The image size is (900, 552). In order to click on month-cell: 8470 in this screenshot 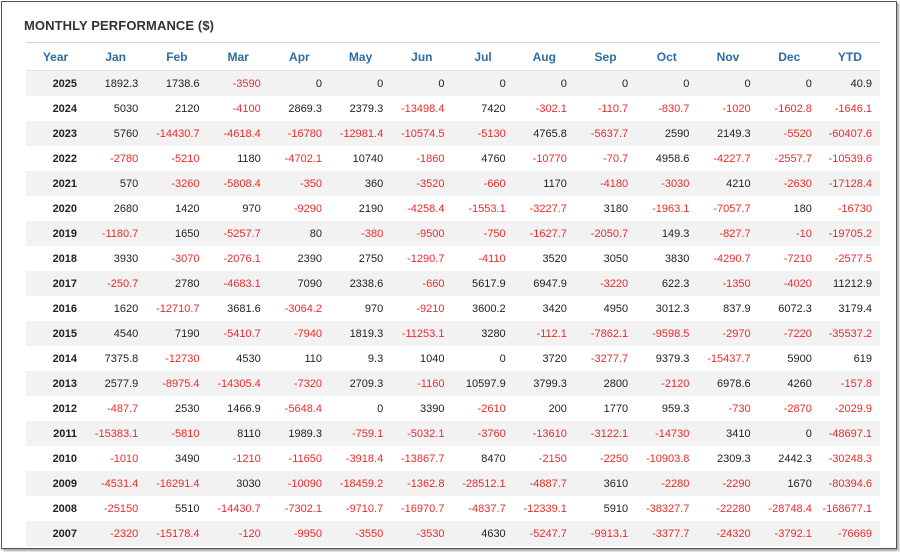, I will do `click(493, 458)`.